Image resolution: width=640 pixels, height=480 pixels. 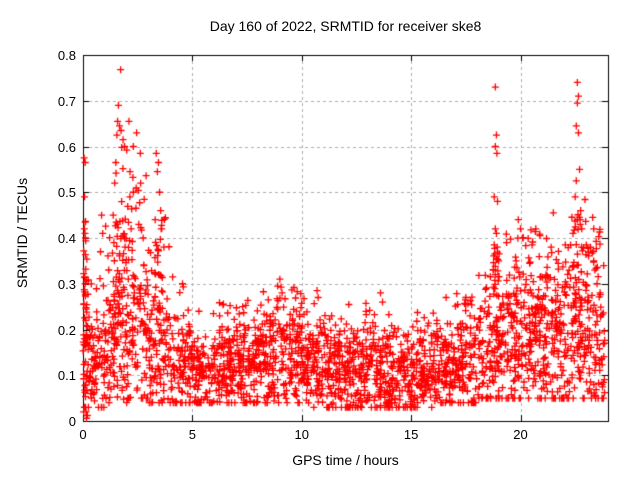 What do you see at coordinates (66, 238) in the screenshot?
I see `y-tick-label: 0.4` at bounding box center [66, 238].